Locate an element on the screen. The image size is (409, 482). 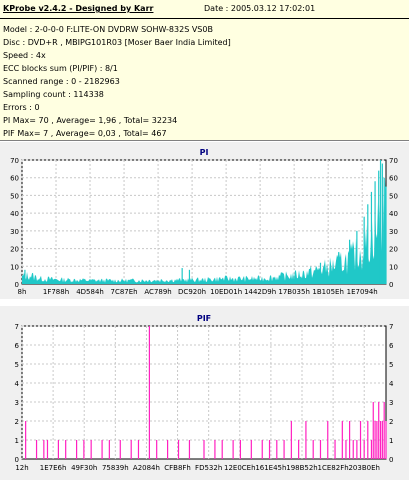
pi-x-tick: 10ED01h is located at coordinates (226, 292).